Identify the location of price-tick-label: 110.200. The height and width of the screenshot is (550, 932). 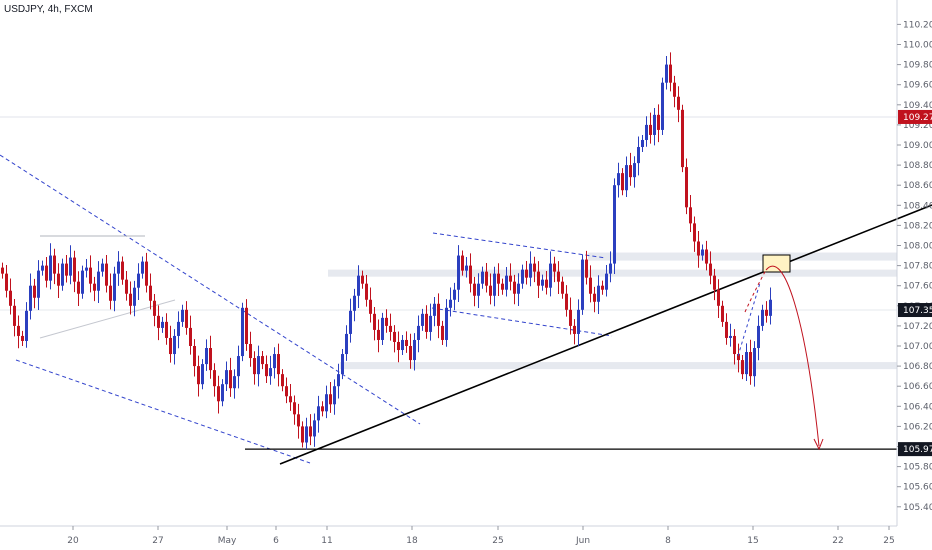
(917, 25).